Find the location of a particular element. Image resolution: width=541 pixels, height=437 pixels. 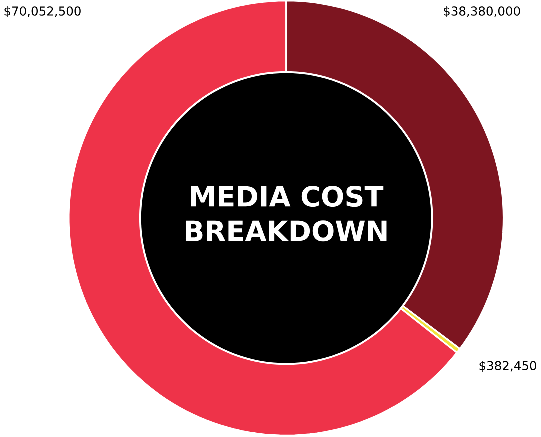

text: MEDIA COST BREAKDOWN is located at coordinates (286, 214).